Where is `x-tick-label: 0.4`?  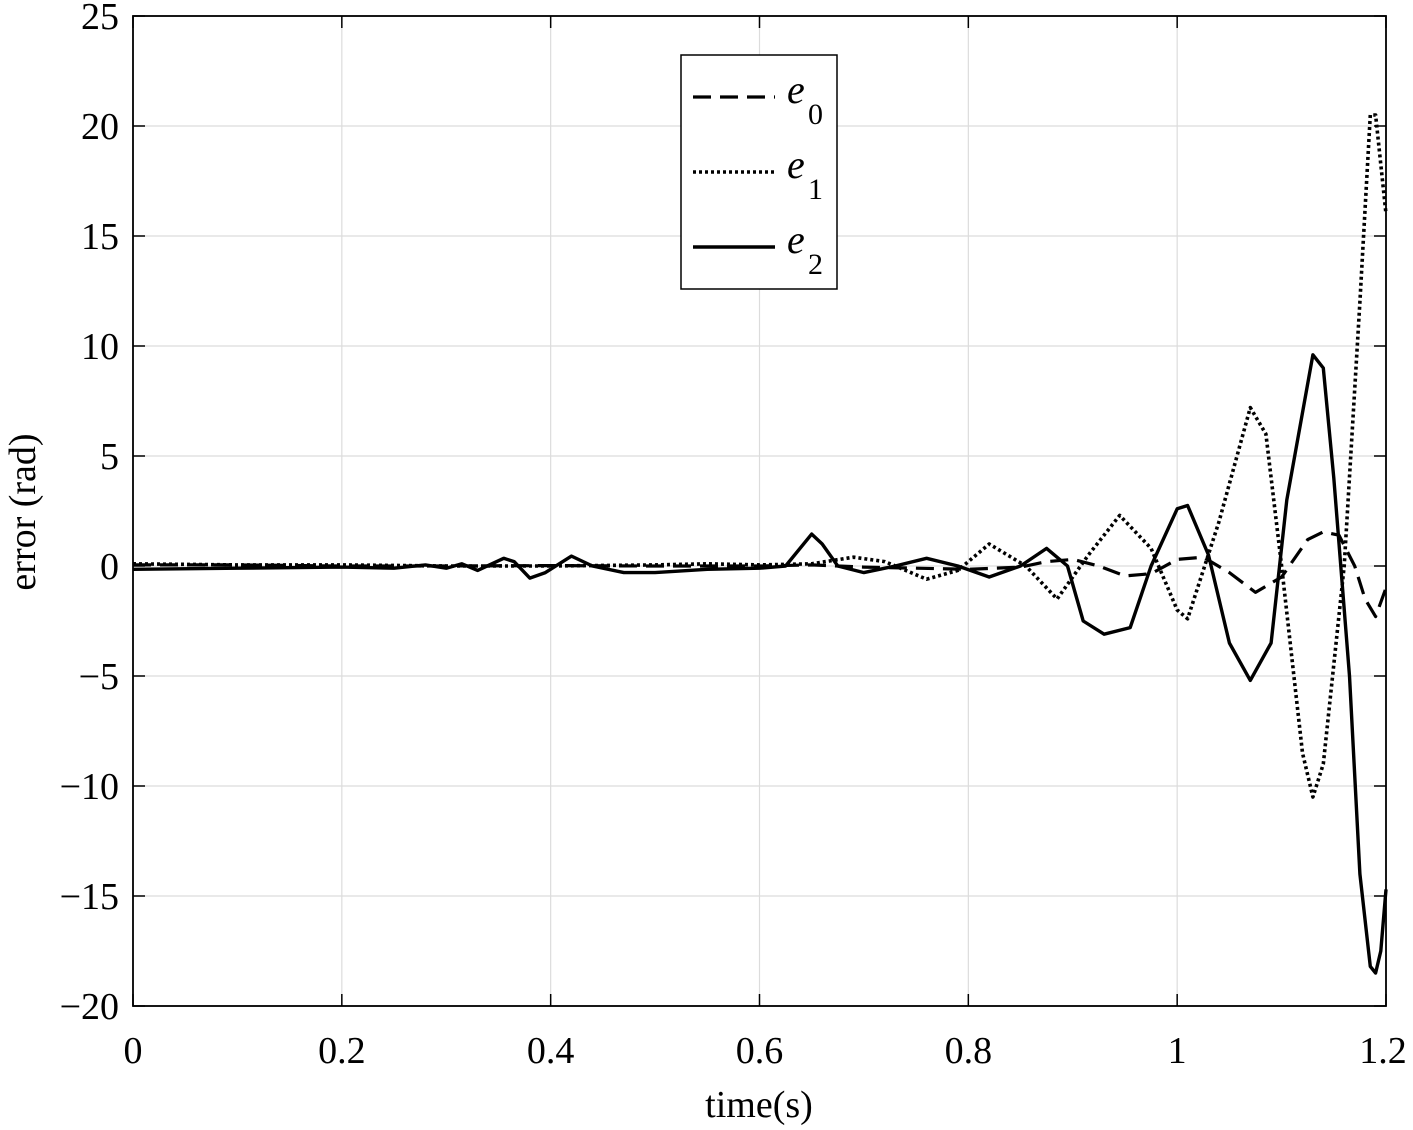
x-tick-label: 0.4 is located at coordinates (551, 1051).